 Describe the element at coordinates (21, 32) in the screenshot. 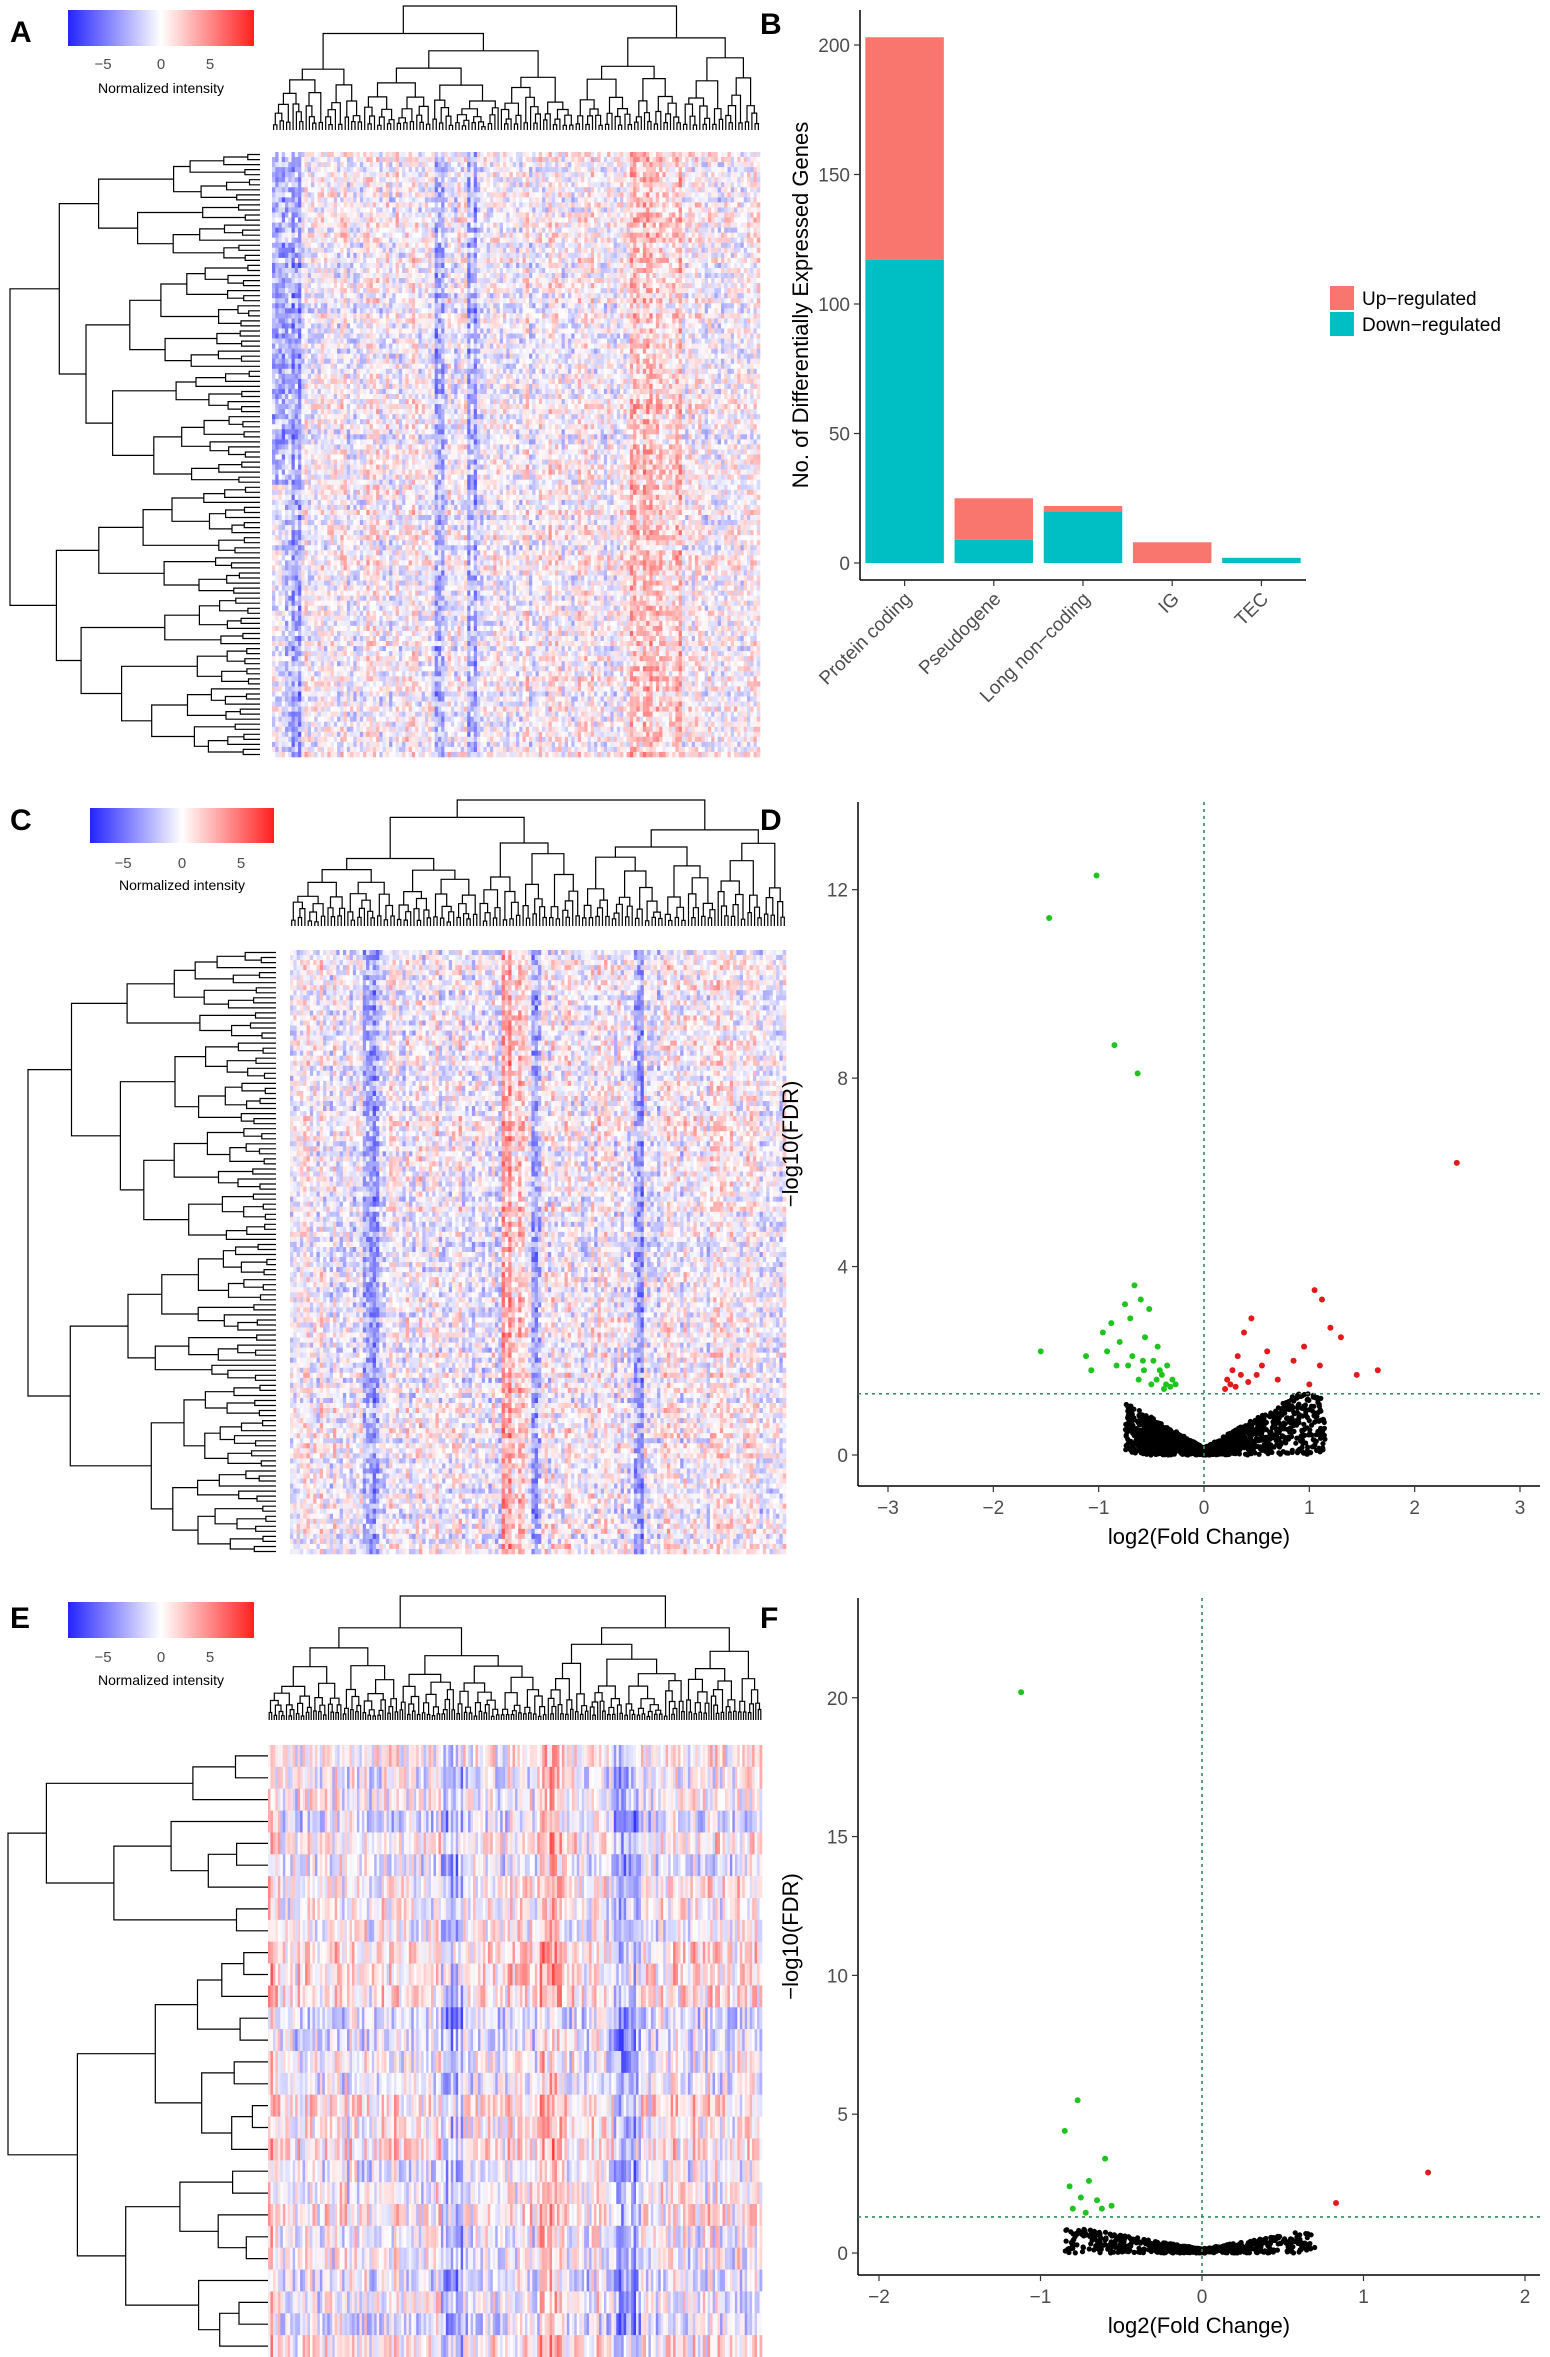

I see `panel-letter-a: A` at that location.